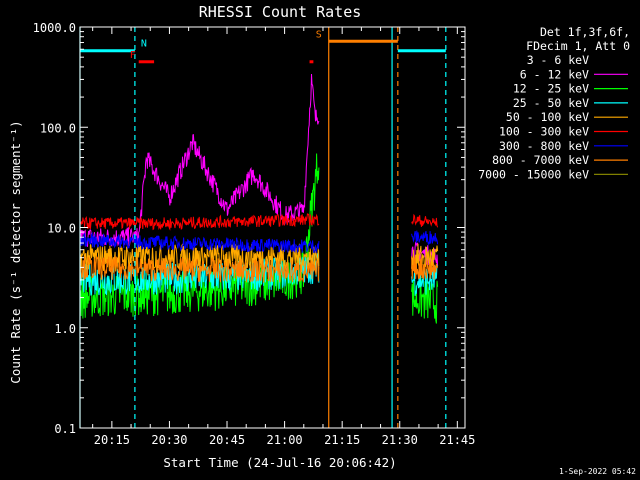  Describe the element at coordinates (112, 440) in the screenshot. I see `x-tick-label-0: 20:15` at that location.